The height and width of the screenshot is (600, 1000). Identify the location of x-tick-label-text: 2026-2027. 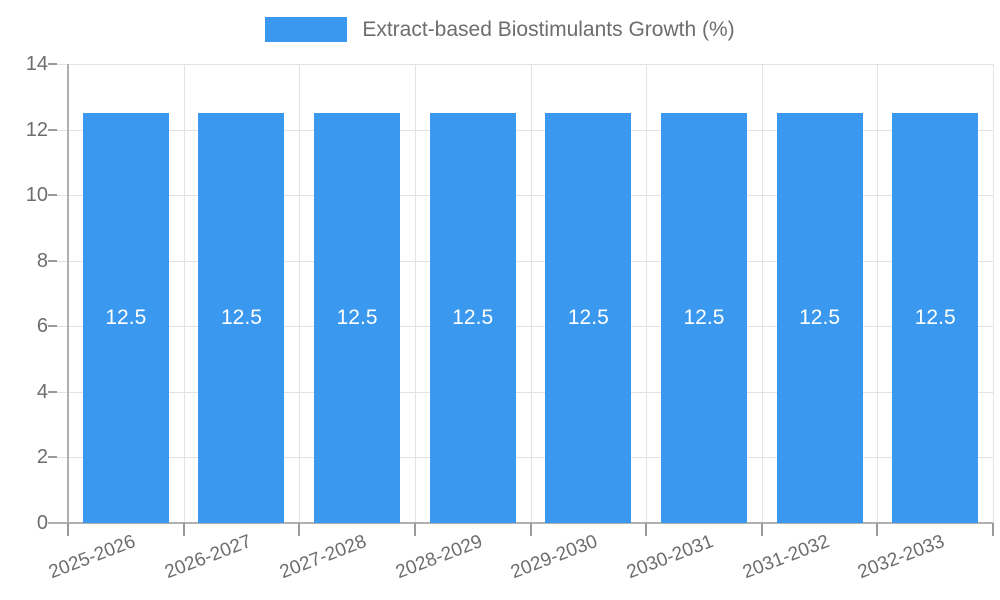
(207, 557).